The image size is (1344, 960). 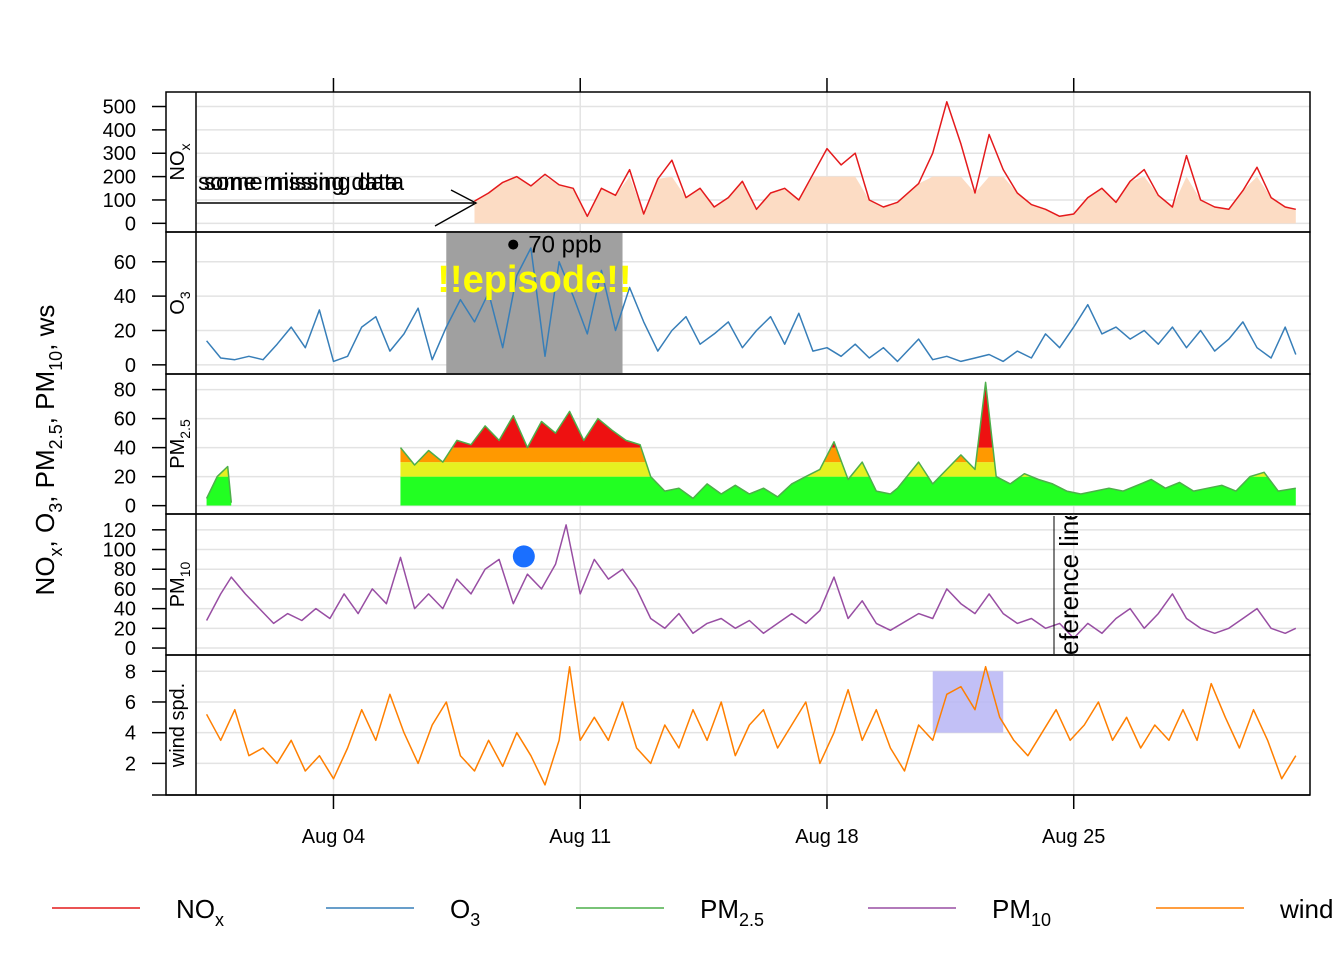 I want to click on legend-label-main: wind, so click(x=1306, y=909).